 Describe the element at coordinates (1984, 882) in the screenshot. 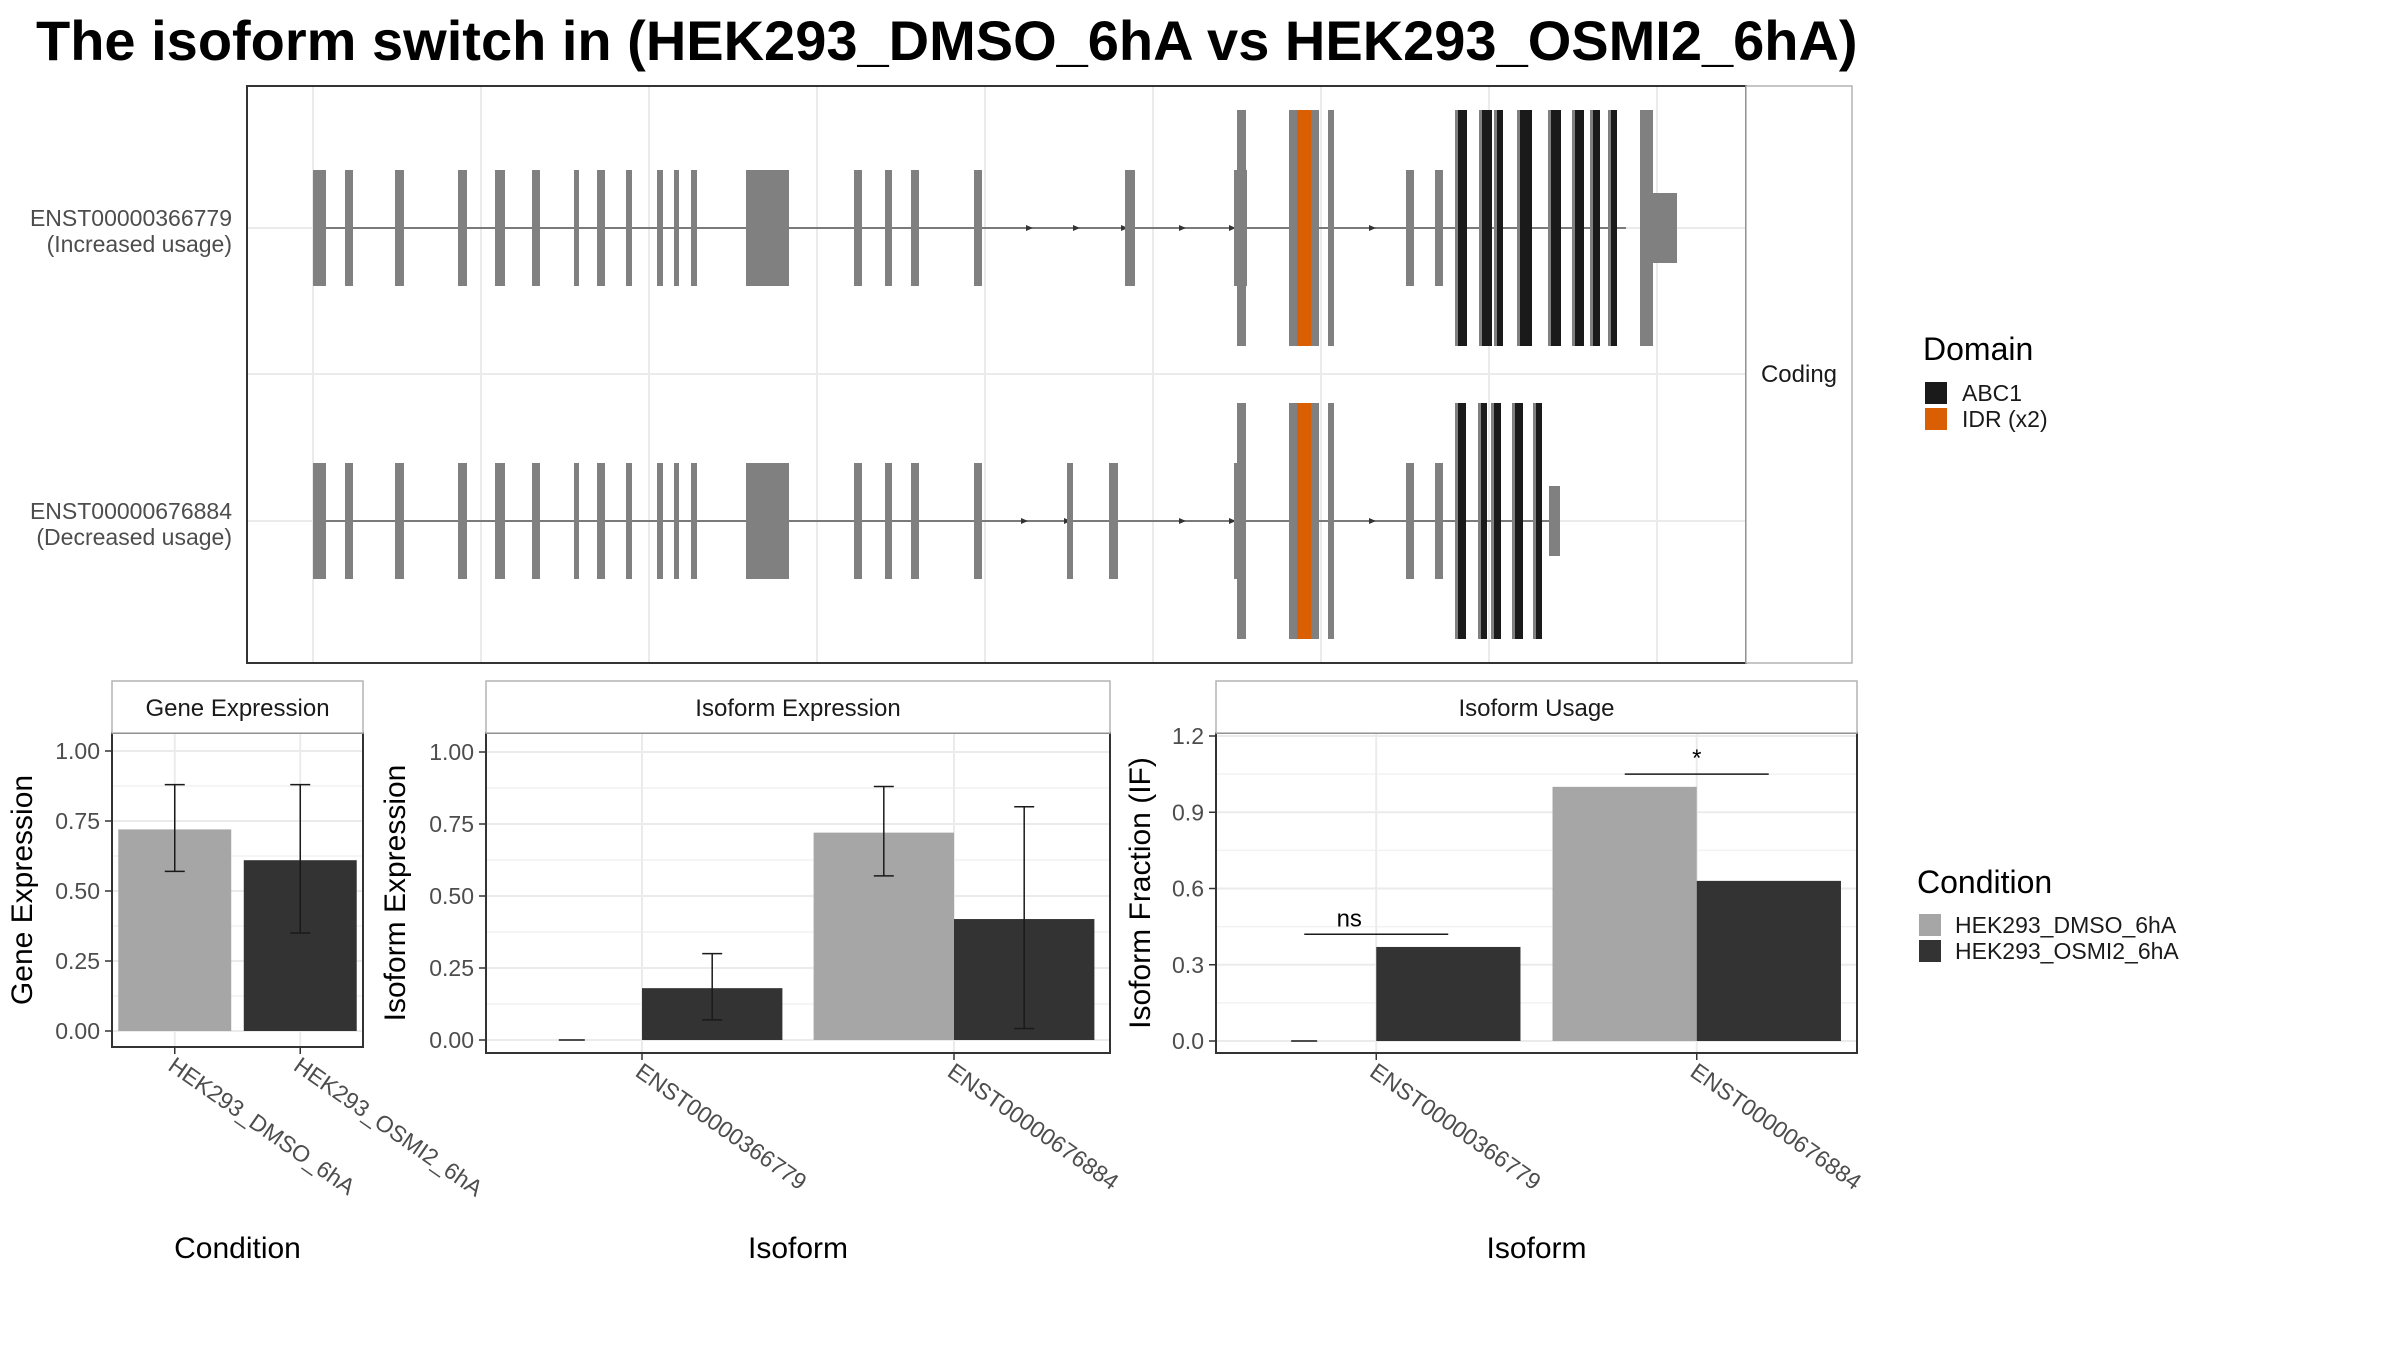

I see `condition-legend-title: Condition` at that location.